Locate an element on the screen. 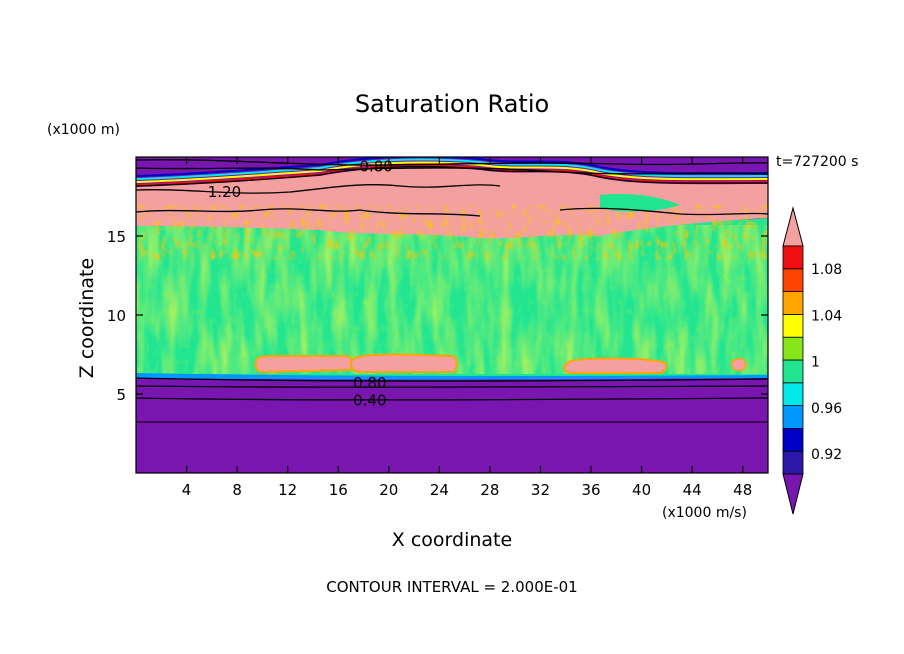  x-tick-label: 4 is located at coordinates (187, 490).